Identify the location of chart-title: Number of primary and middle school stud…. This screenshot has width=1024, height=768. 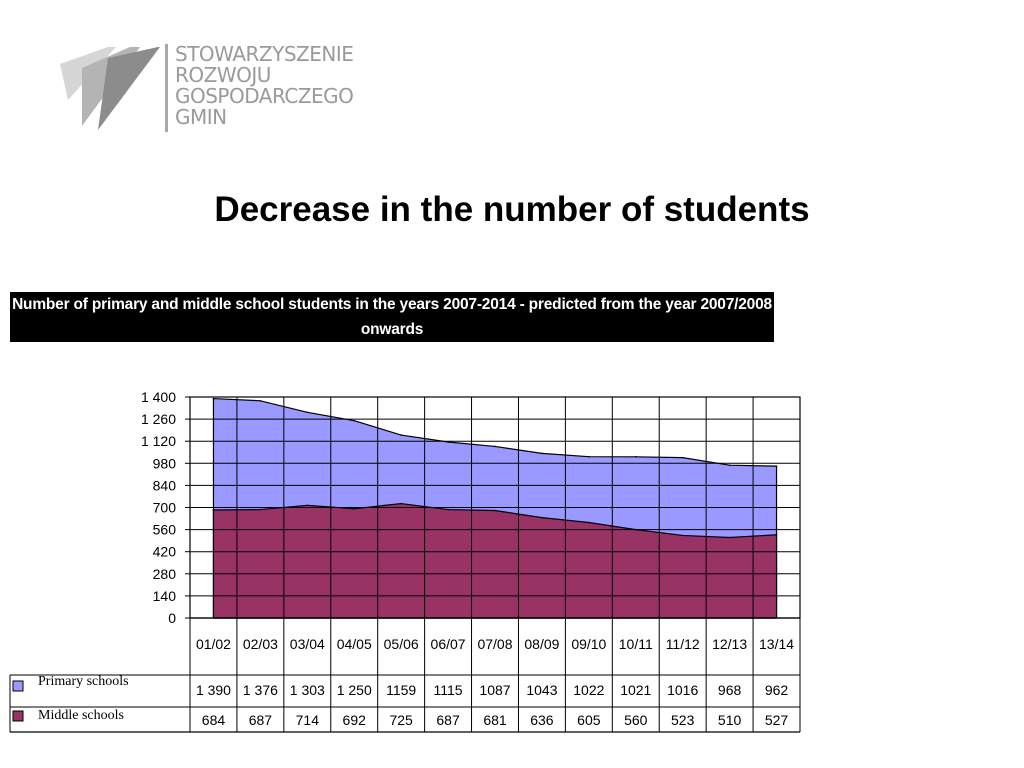
(392, 317).